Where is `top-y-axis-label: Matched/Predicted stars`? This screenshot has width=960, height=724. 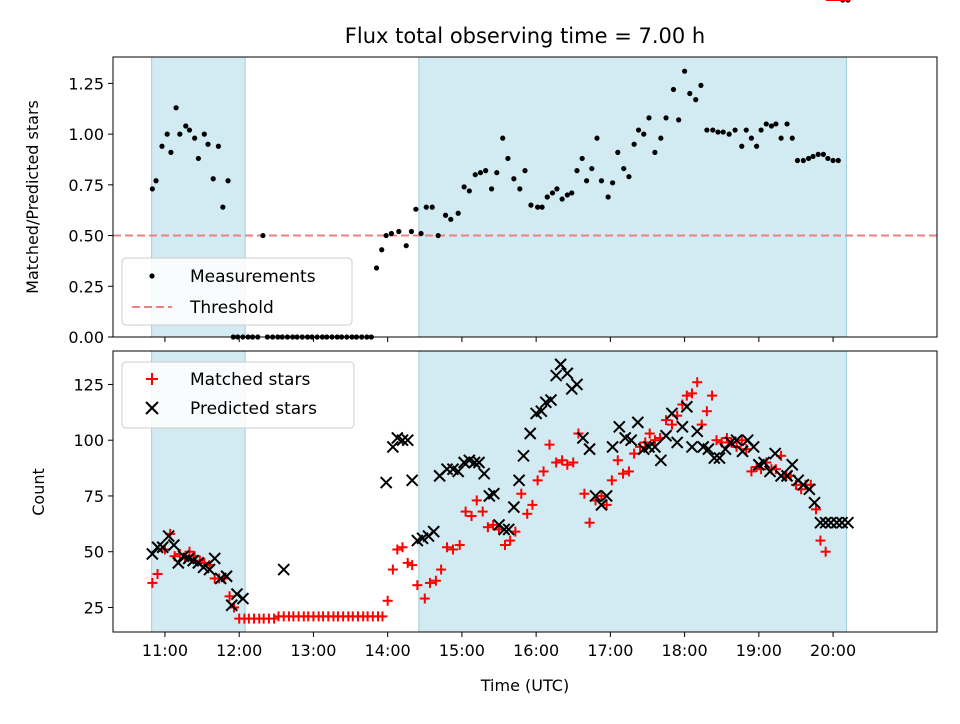
top-y-axis-label: Matched/Predicted stars is located at coordinates (32, 197).